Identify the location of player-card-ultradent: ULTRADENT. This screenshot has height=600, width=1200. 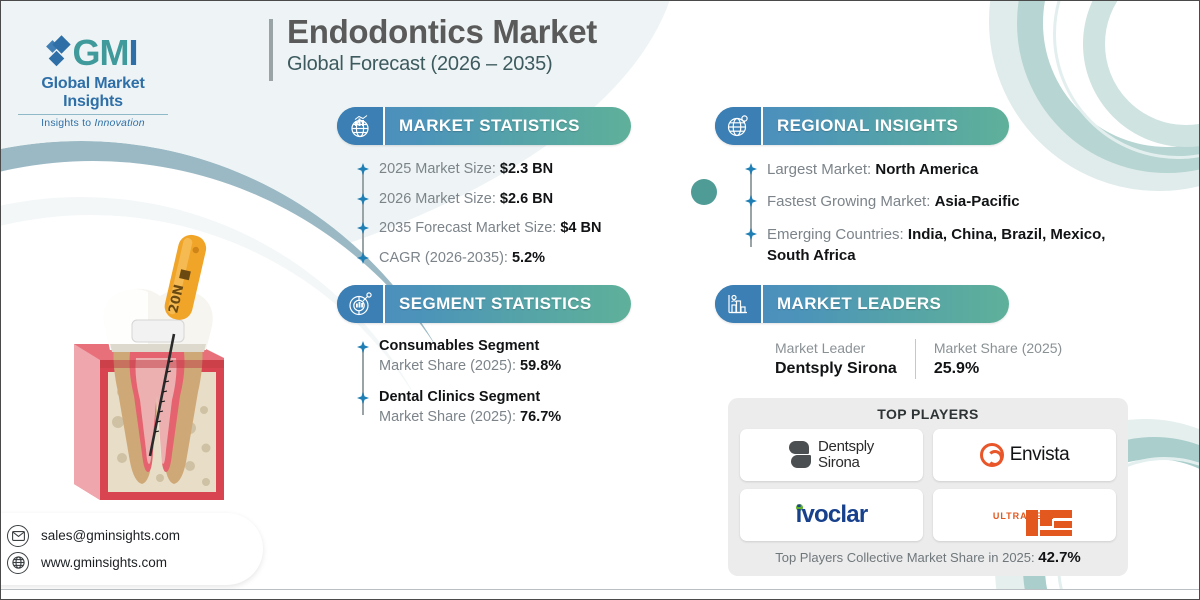
(1024, 515).